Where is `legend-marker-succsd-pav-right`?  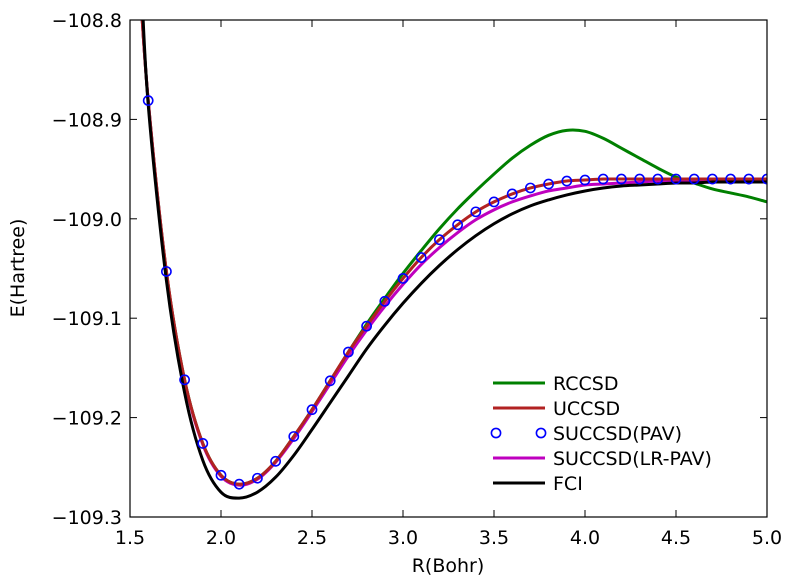 legend-marker-succsd-pav-right is located at coordinates (541, 433).